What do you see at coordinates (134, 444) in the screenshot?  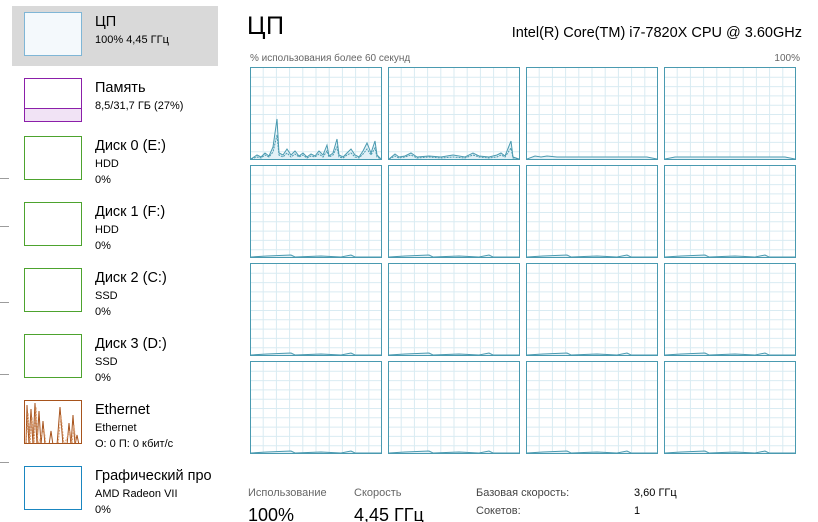 I see `sidebar-item-throughput: О: 0 П: 0 кбит/с` at bounding box center [134, 444].